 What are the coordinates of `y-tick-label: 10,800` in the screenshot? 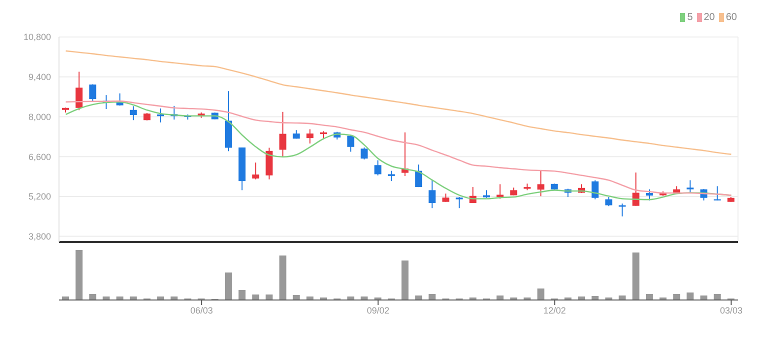 It's located at (37, 37).